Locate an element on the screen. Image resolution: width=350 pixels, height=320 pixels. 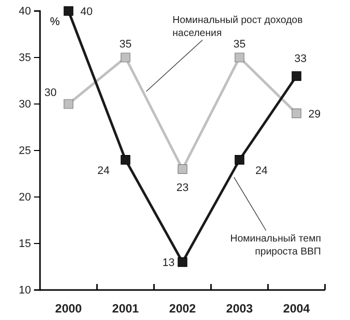
y-tick-label: 10 is located at coordinates (24, 290).